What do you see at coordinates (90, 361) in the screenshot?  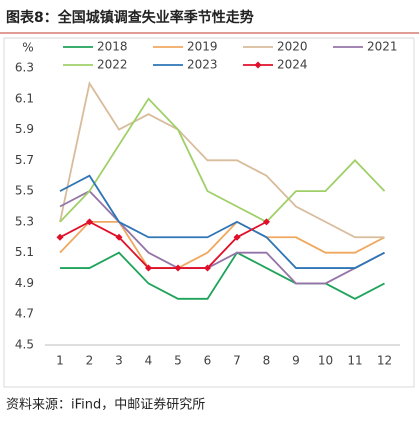 I see `x-tick-label: 2` at bounding box center [90, 361].